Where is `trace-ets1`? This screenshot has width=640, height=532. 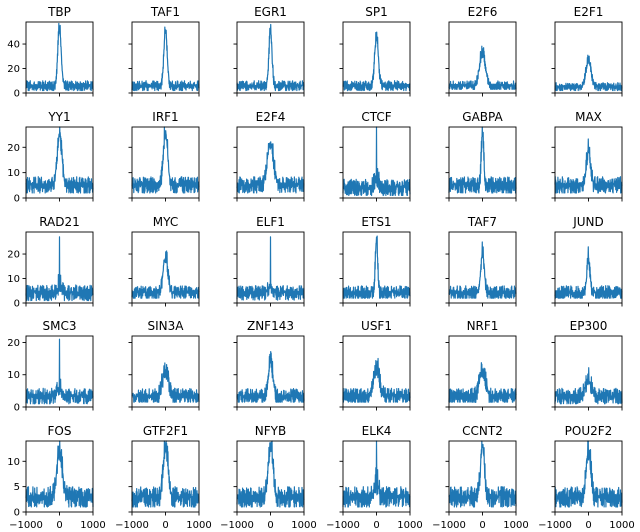 trace-ets1 is located at coordinates (376, 267).